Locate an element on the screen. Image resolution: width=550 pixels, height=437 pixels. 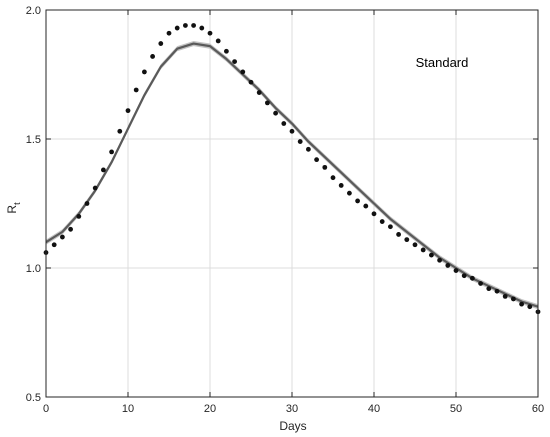
x-tick-label: 30 is located at coordinates (292, 409).